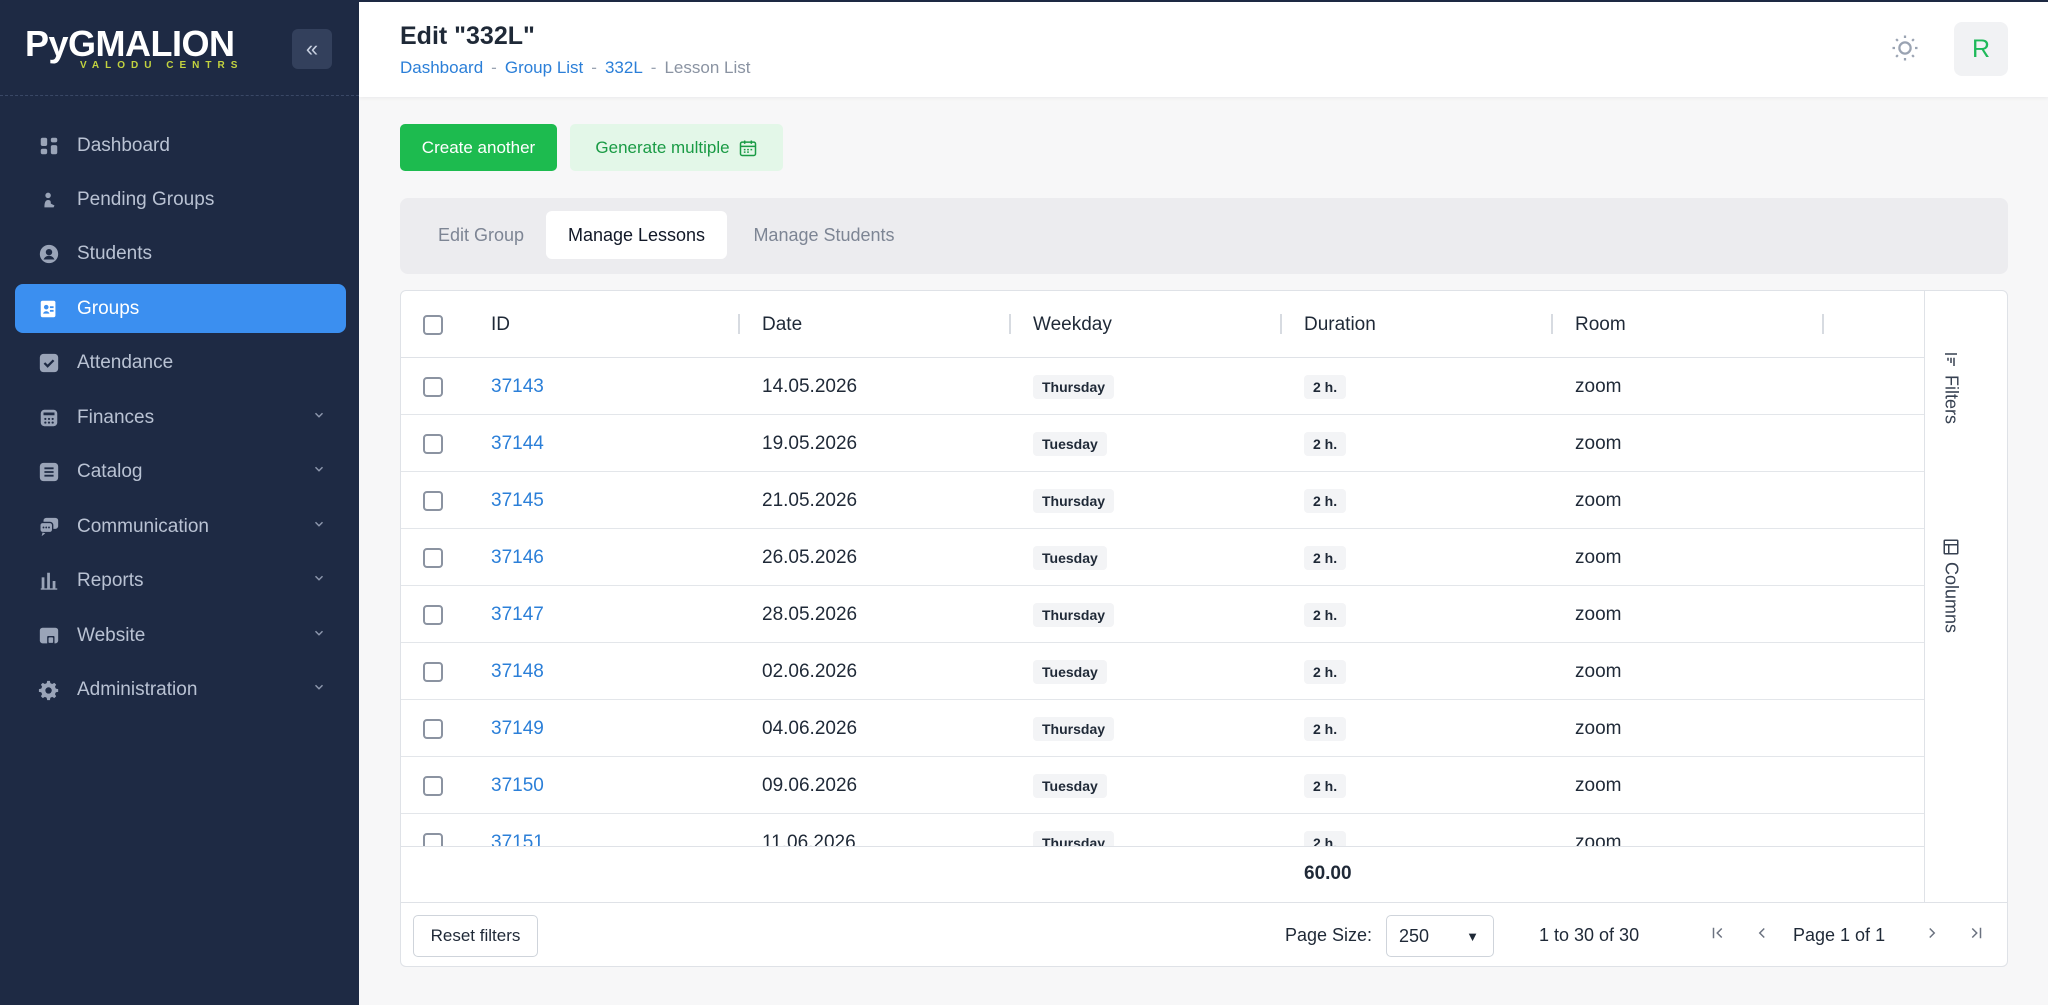  What do you see at coordinates (676, 147) in the screenshot?
I see `generate-multiple-button: Generate multiple` at bounding box center [676, 147].